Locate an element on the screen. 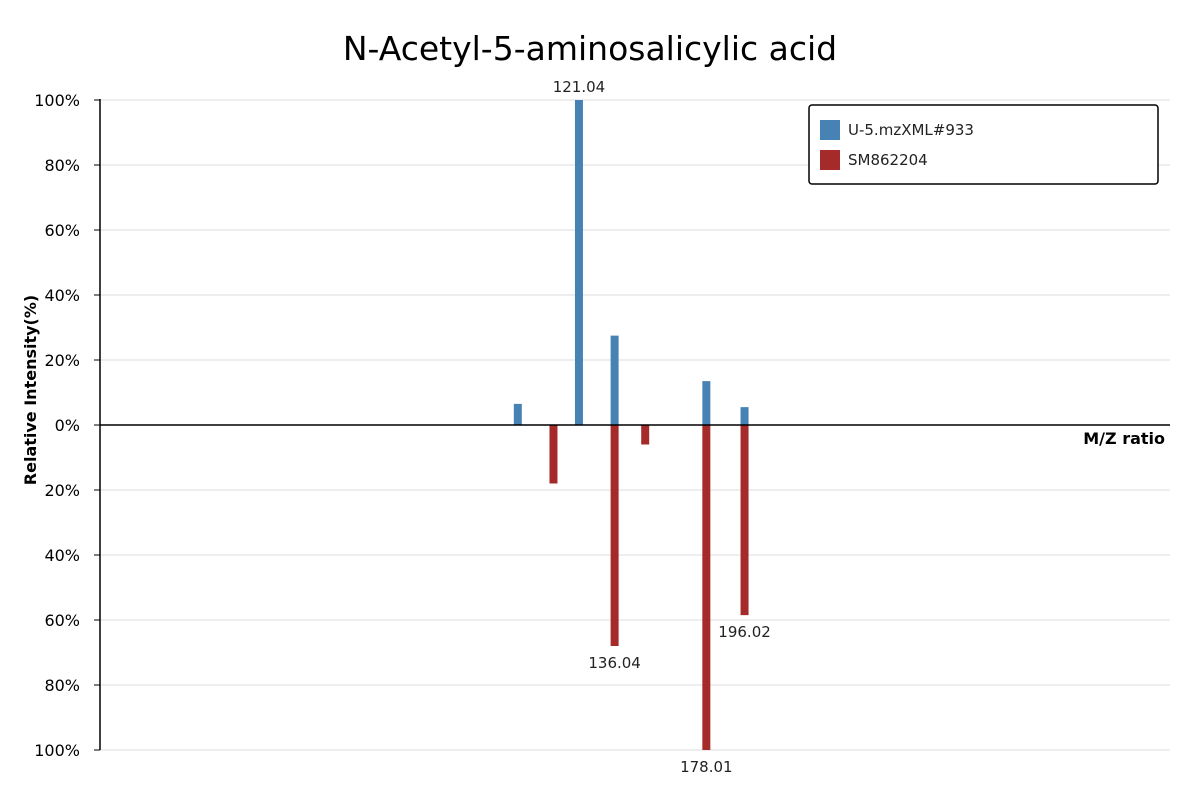  y-tick-label: 0% is located at coordinates (67, 425).